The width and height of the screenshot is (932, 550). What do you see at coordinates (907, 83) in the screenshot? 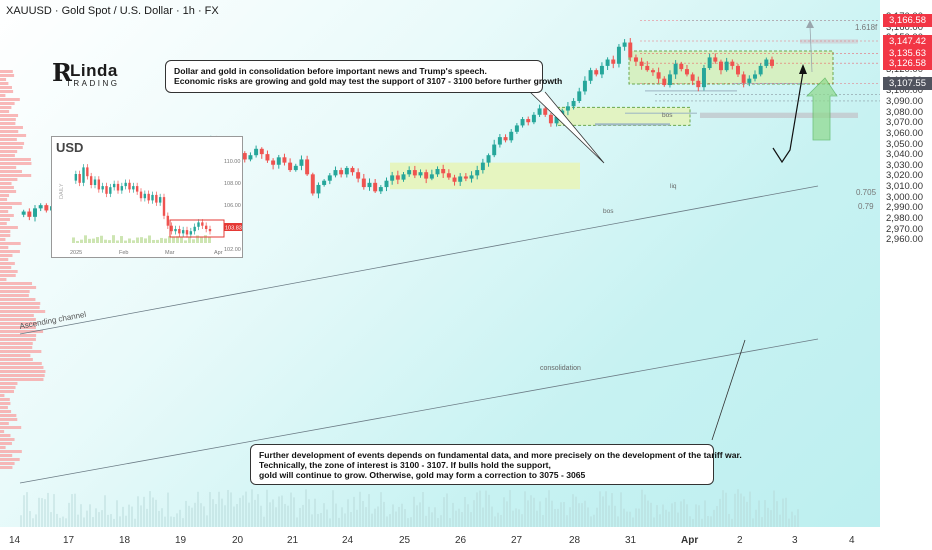
I see `price-tag: 3,107.55` at bounding box center [907, 83].